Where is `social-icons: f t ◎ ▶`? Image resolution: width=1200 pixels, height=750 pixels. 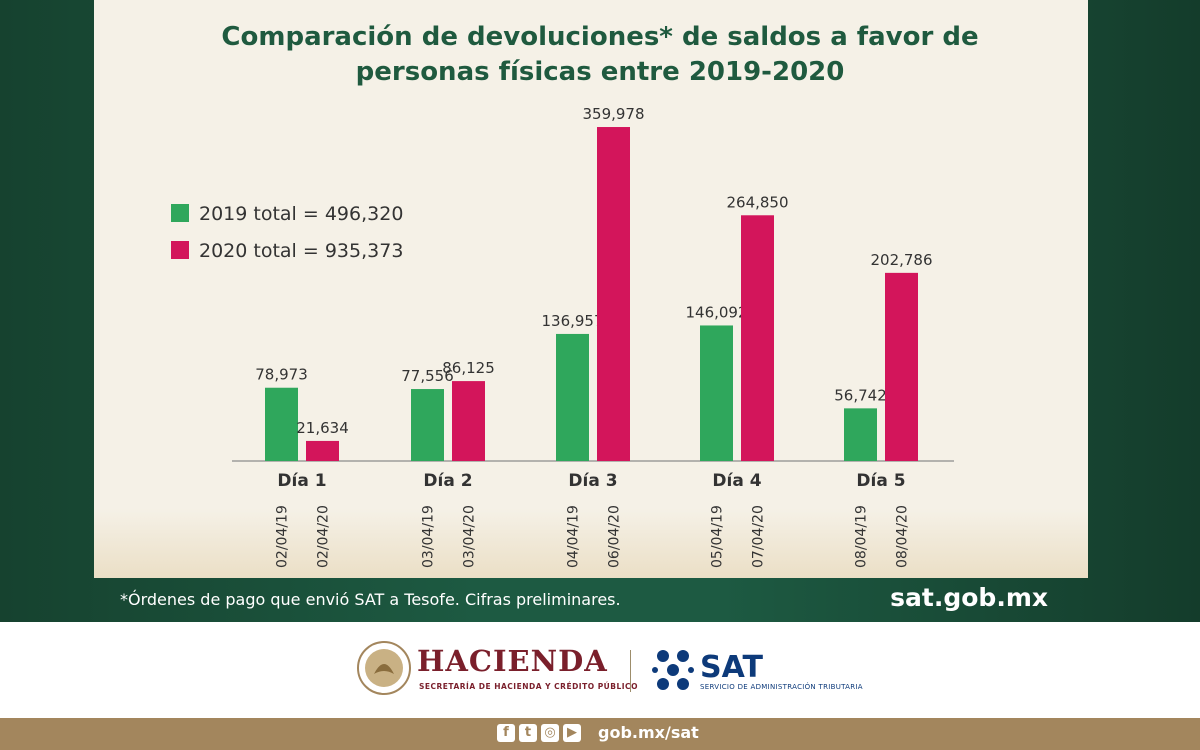 social-icons: f t ◎ ▶ is located at coordinates (539, 733).